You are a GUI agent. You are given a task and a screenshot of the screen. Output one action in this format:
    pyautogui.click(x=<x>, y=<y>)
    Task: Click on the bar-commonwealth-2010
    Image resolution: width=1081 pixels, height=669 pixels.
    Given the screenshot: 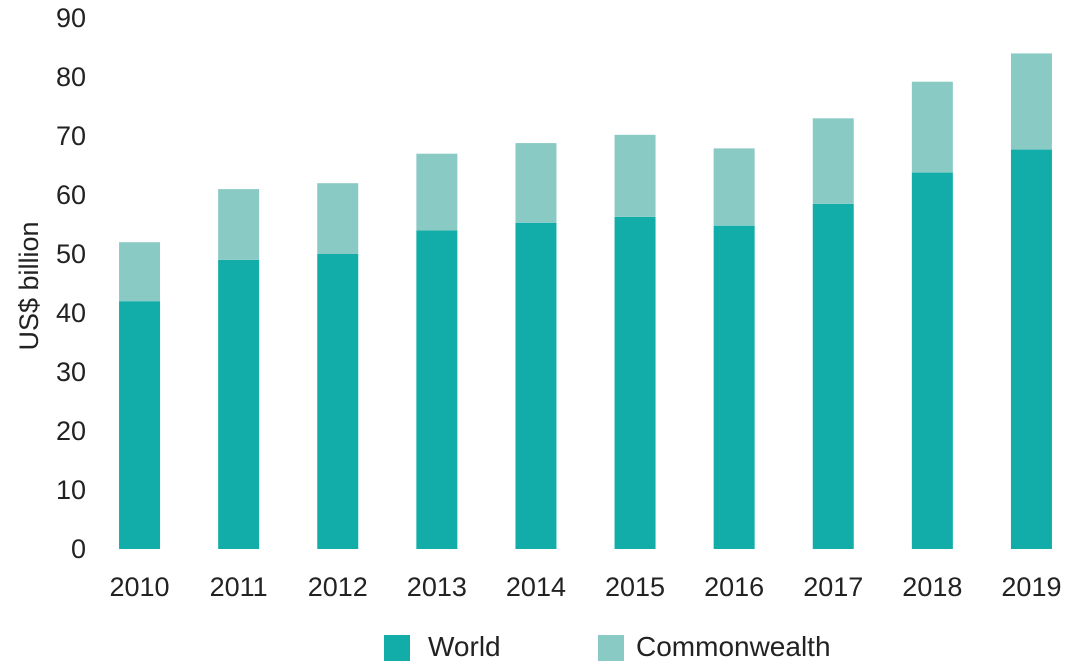 What is the action you would take?
    pyautogui.click(x=140, y=272)
    